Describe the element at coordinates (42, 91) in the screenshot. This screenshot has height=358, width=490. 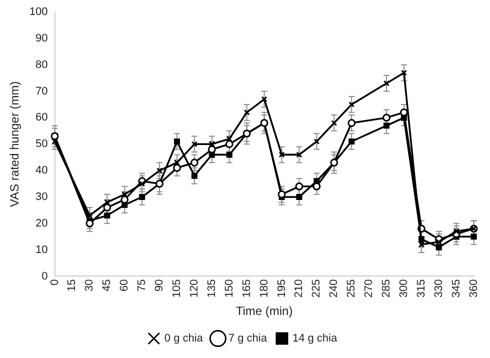
I see `y-tick-label: 70` at that location.